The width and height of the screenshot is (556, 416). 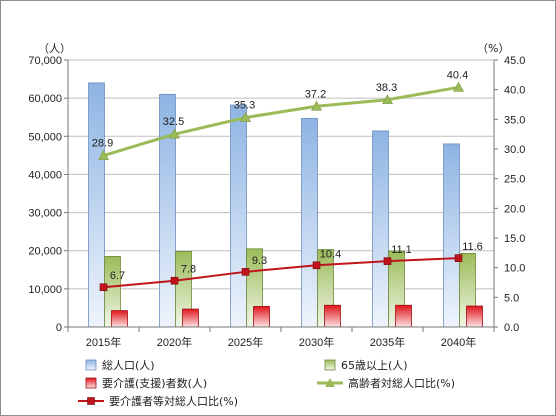 What do you see at coordinates (117, 276) in the screenshot?
I see `label-care-ratio: 6.7` at bounding box center [117, 276].